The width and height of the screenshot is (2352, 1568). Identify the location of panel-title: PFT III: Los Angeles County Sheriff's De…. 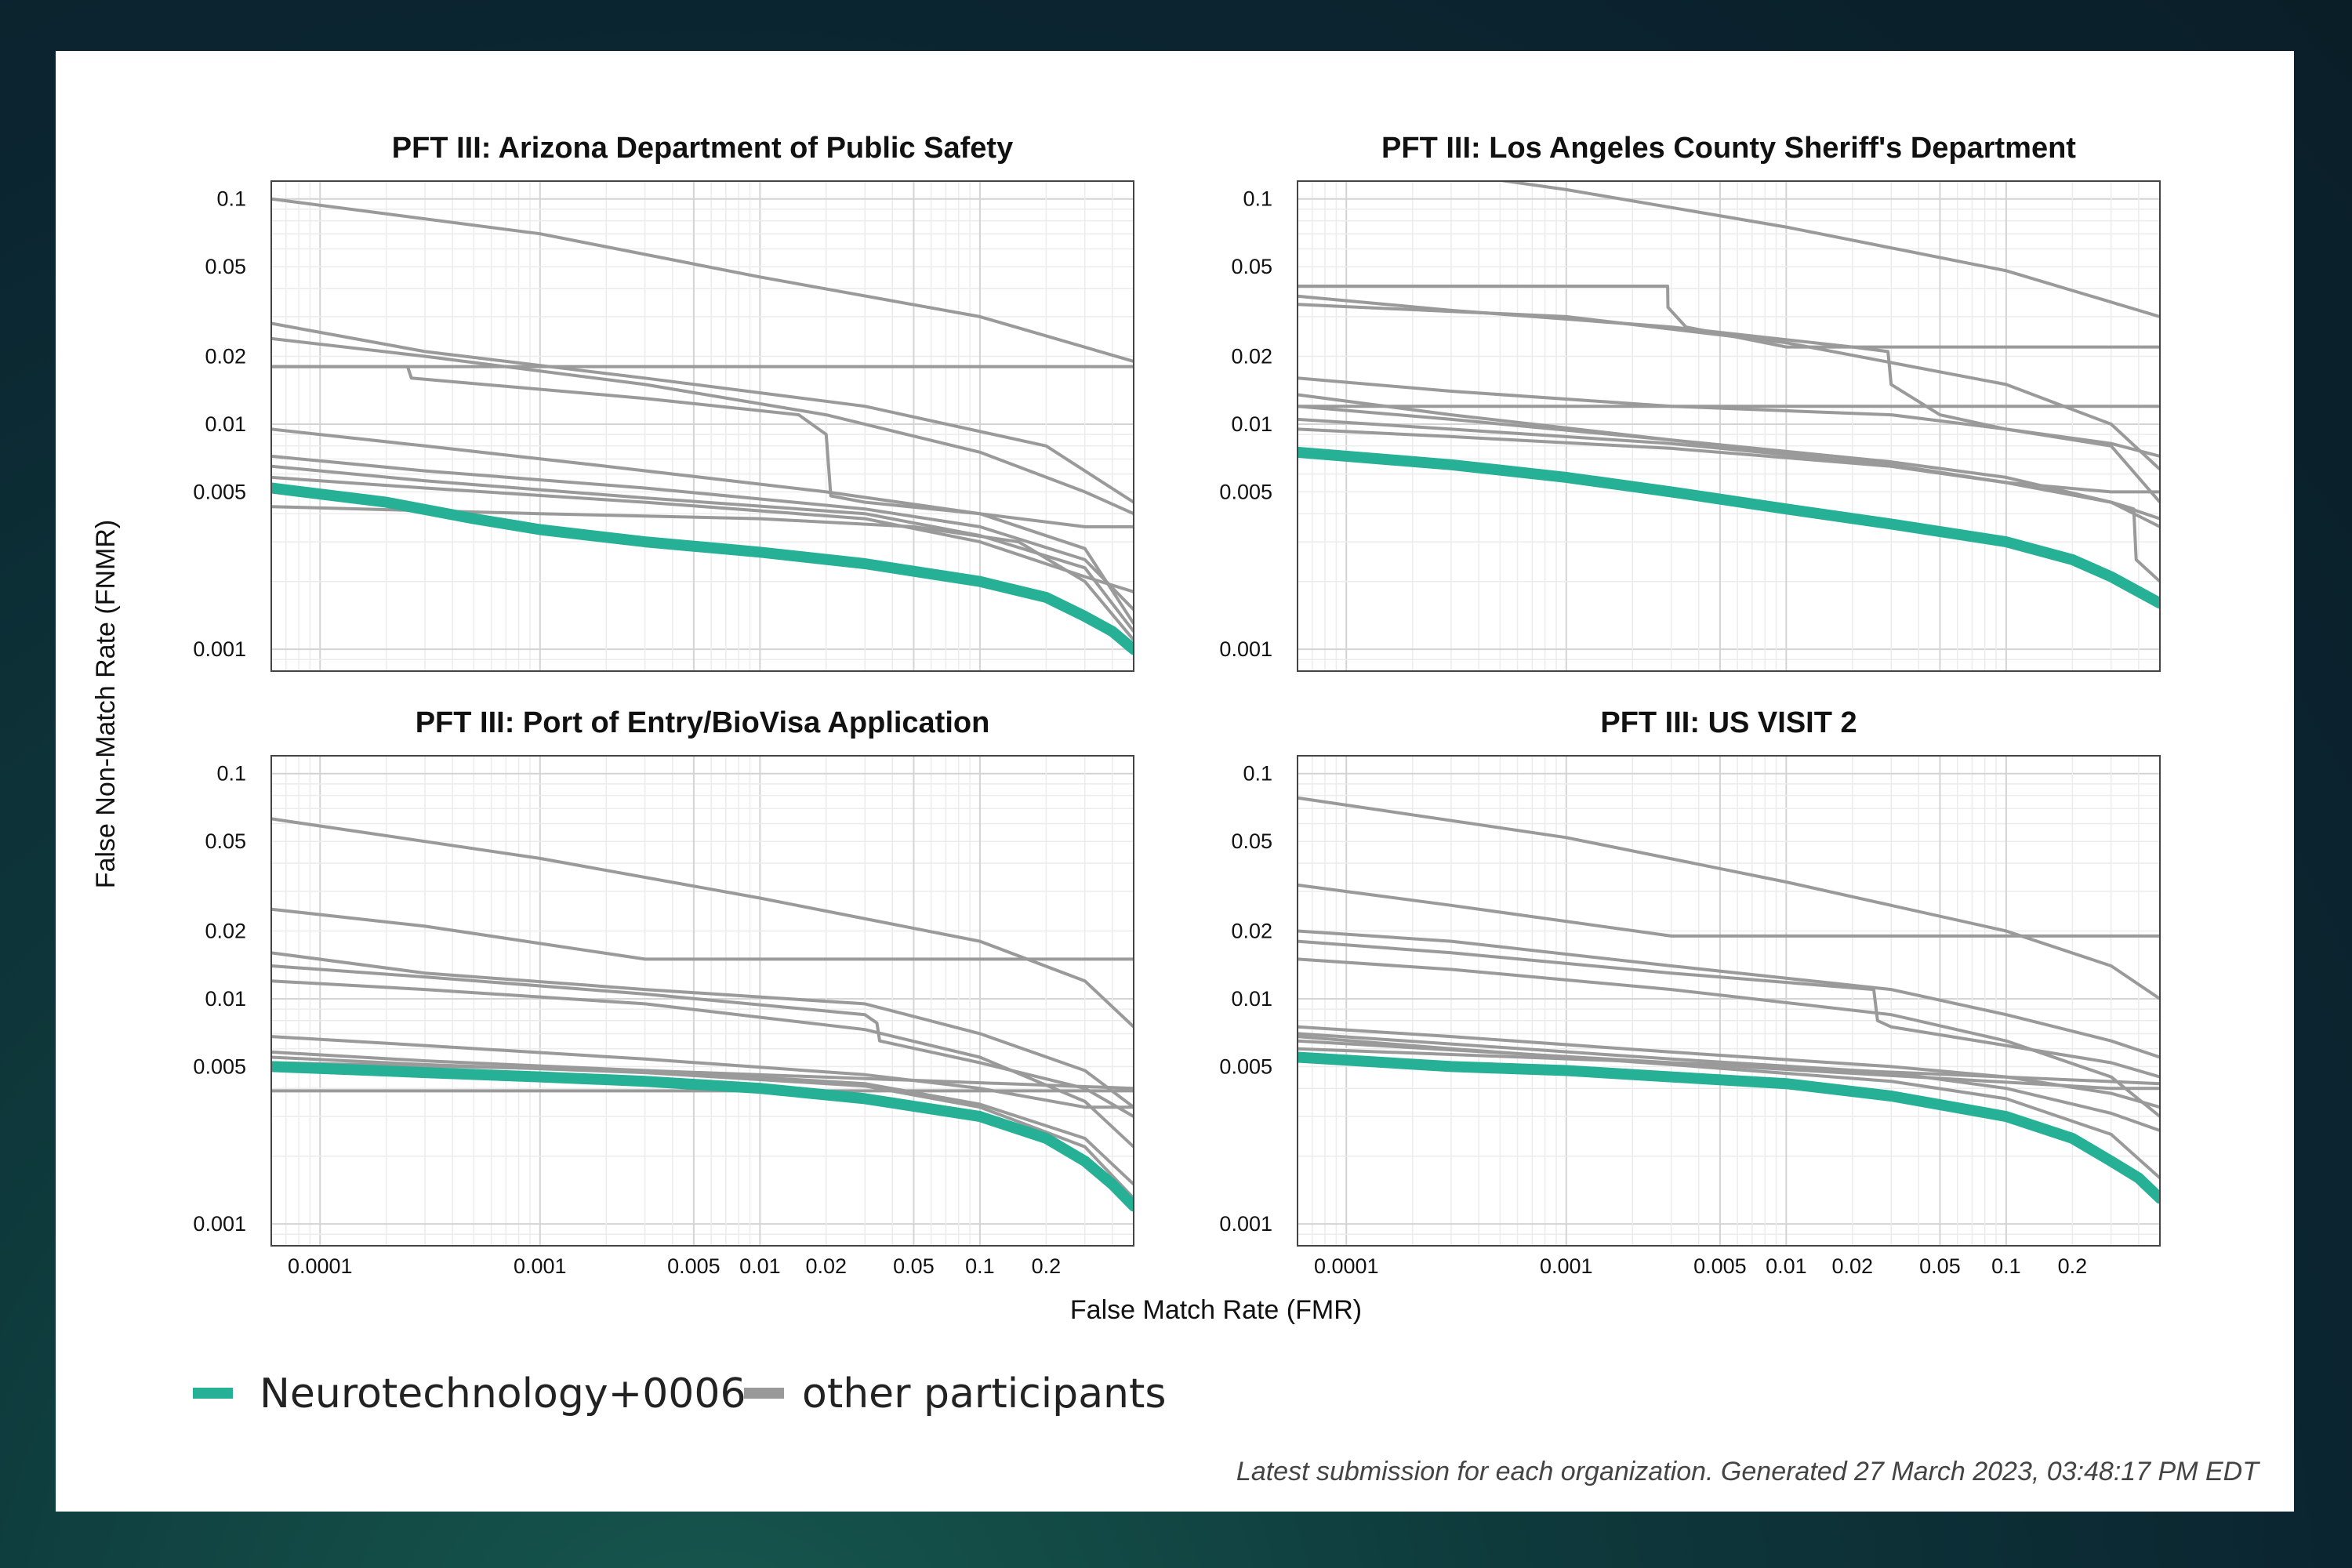
(1729, 148).